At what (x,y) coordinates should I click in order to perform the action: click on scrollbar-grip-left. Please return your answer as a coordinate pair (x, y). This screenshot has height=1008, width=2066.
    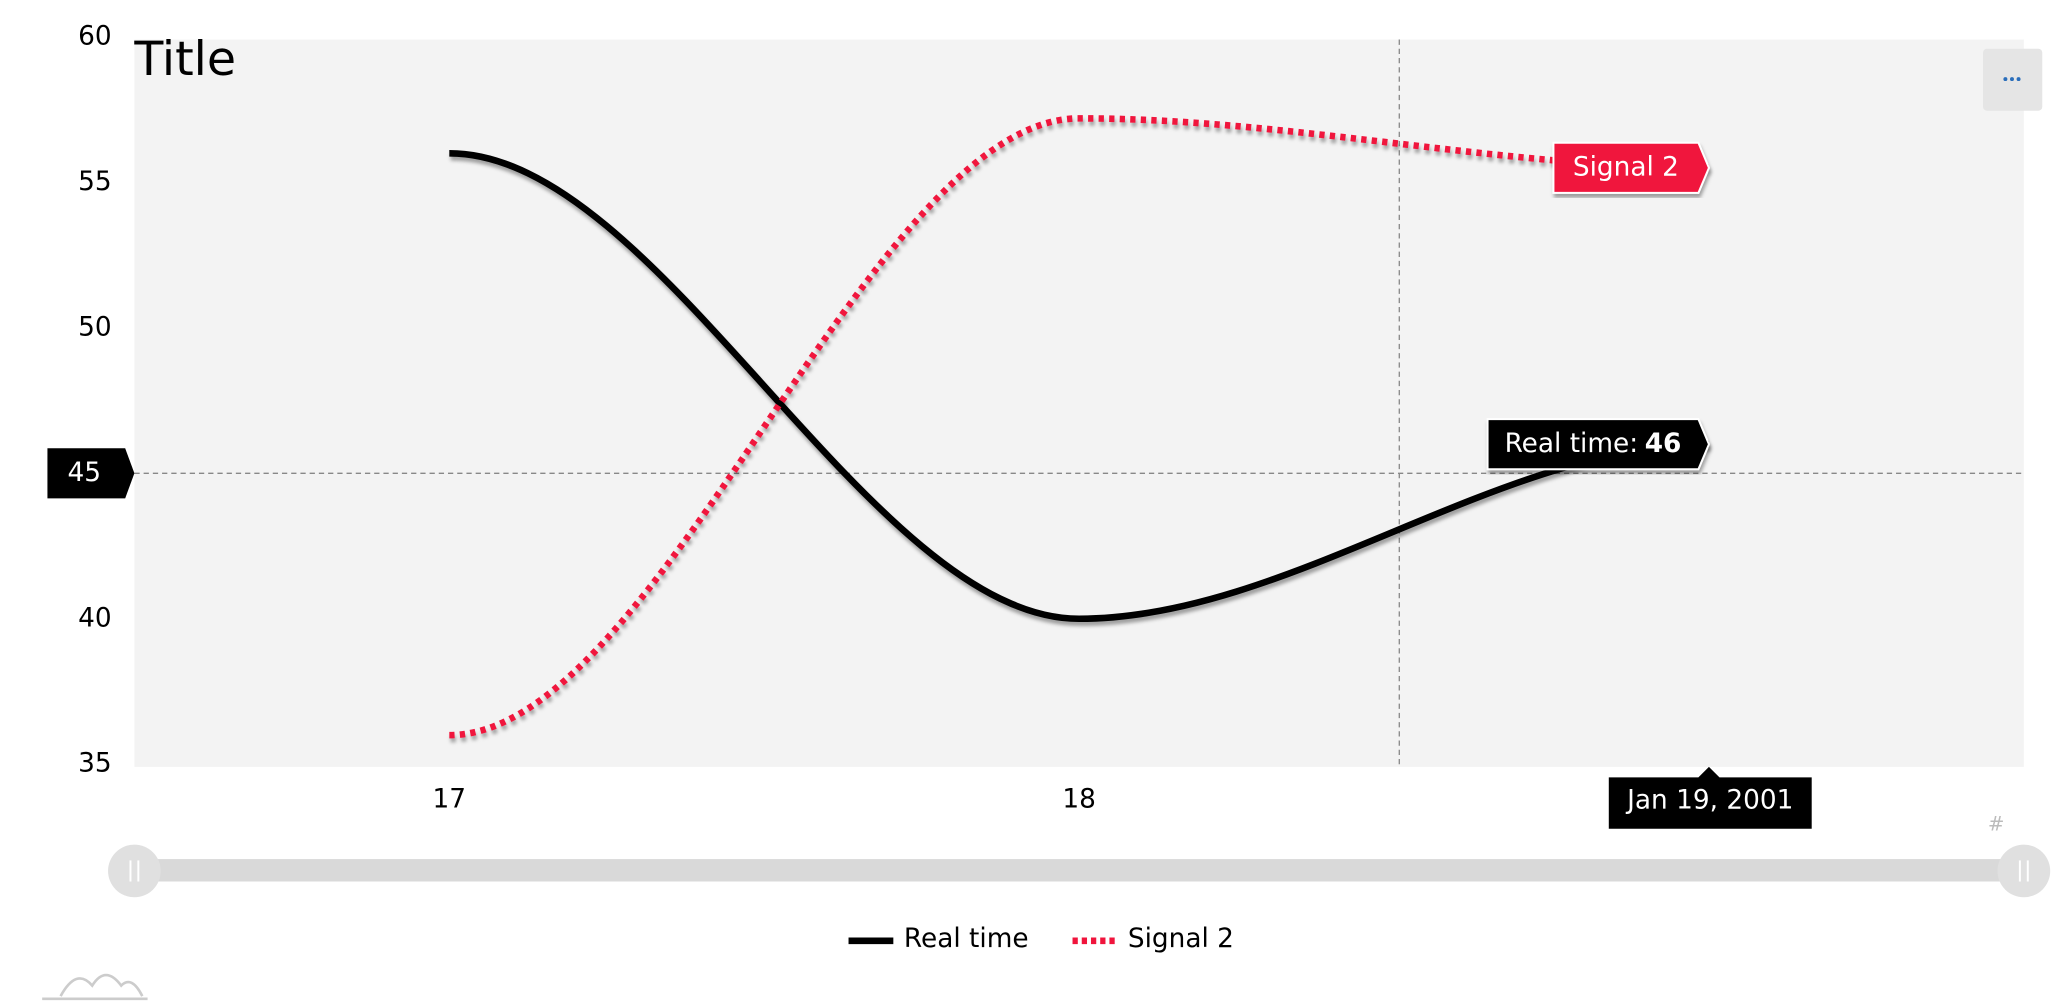
    Looking at the image, I should click on (134, 871).